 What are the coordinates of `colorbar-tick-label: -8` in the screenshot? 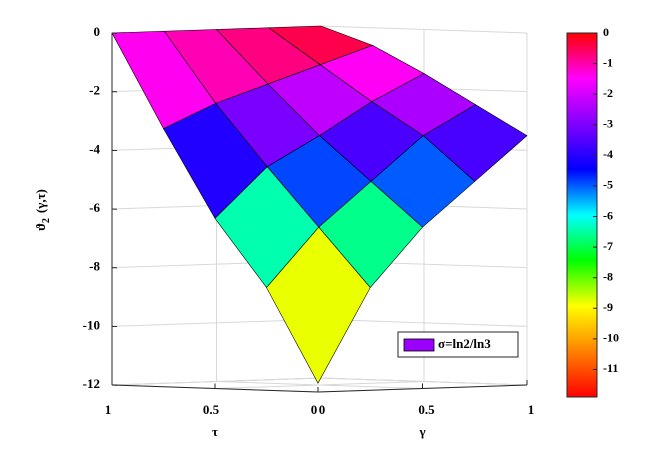 It's located at (608, 276).